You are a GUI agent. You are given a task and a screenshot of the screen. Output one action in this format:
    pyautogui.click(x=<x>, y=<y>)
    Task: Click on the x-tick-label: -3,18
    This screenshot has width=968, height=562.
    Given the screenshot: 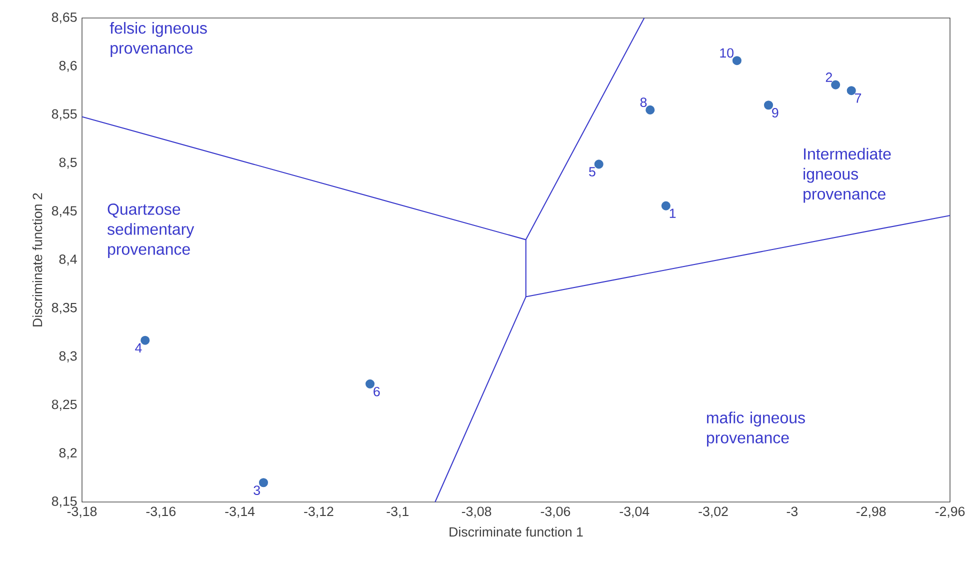 What is the action you would take?
    pyautogui.click(x=82, y=512)
    